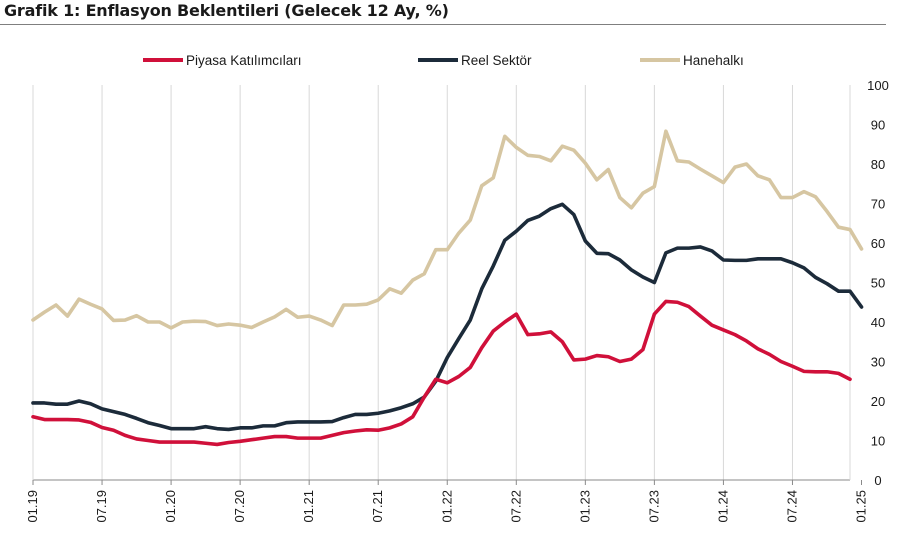 The width and height of the screenshot is (906, 547). What do you see at coordinates (377, 506) in the screenshot?
I see `x-tick-label: 07.21` at bounding box center [377, 506].